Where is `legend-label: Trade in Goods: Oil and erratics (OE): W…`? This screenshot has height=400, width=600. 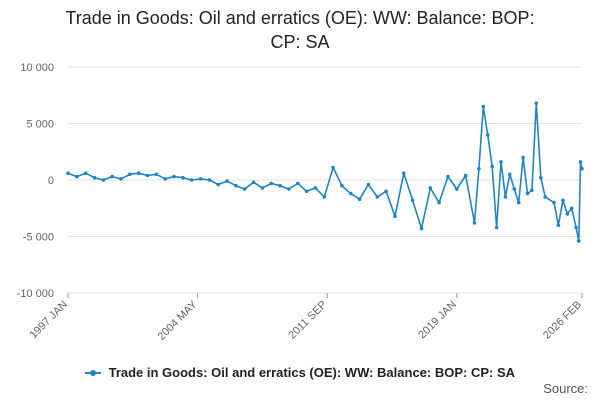 legend-label: Trade in Goods: Oil and erratics (OE): W… is located at coordinates (312, 372).